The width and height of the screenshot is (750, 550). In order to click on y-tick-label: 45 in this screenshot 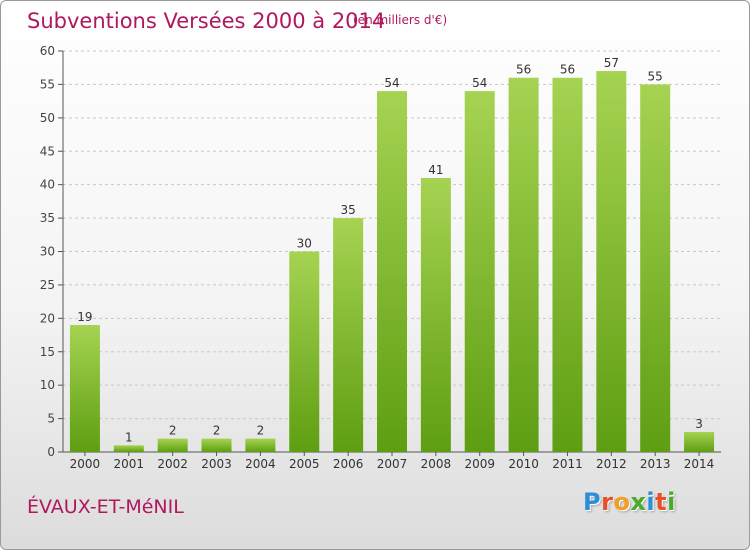, I will do `click(47, 151)`.